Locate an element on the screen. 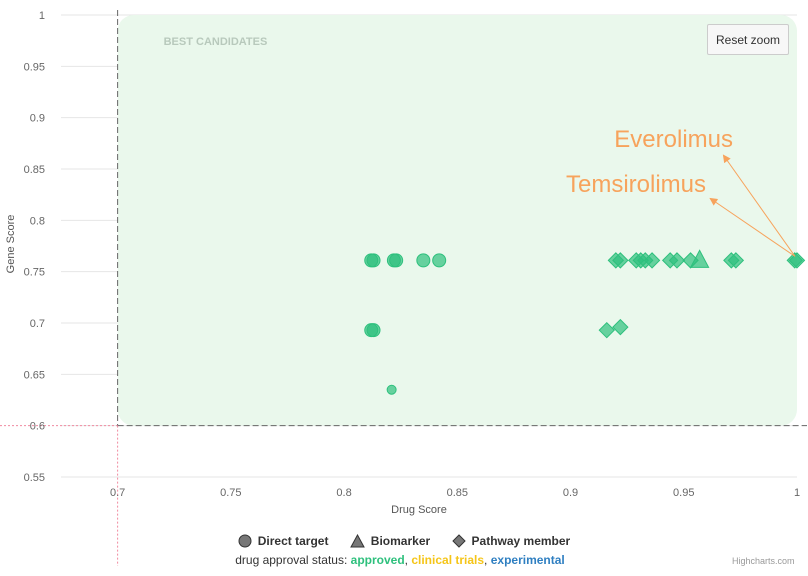 The height and width of the screenshot is (576, 808). y-tick-label: 0.55 is located at coordinates (34, 478).